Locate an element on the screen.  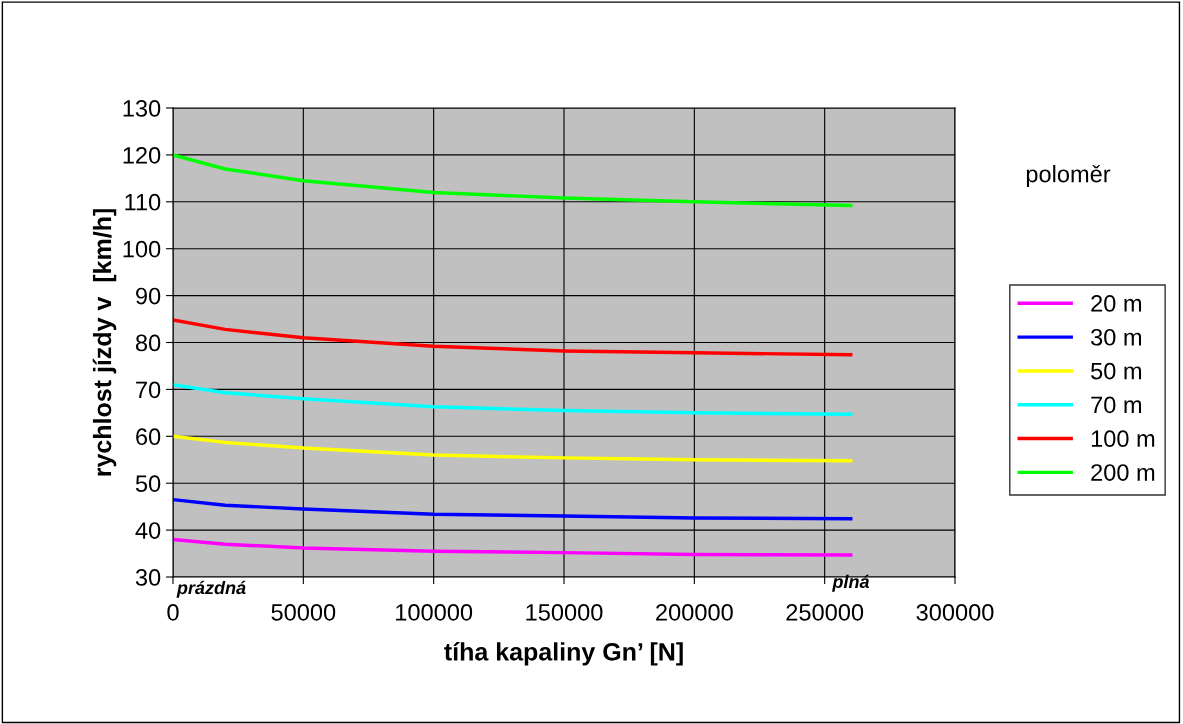
y-tick-label: 100 is located at coordinates (142, 249).